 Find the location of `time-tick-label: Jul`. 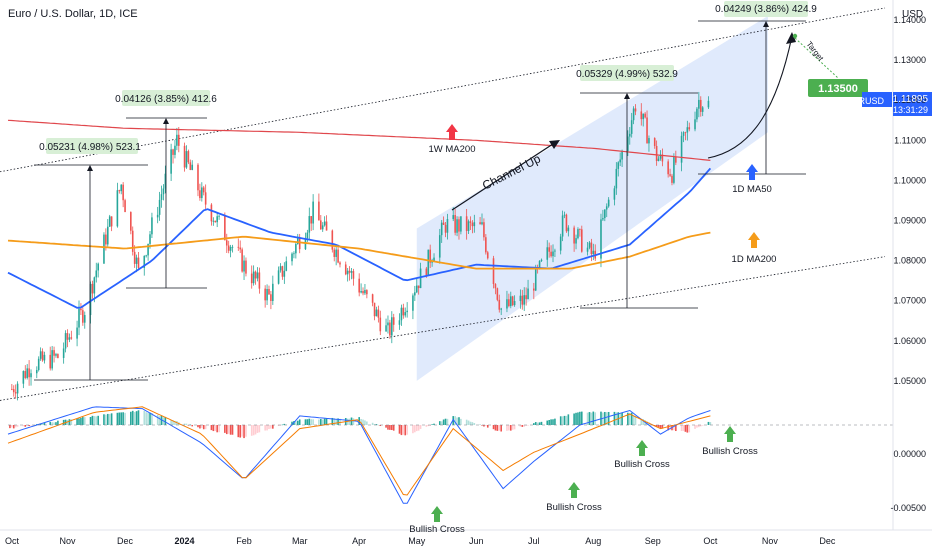

time-tick-label: Jul is located at coordinates (534, 541).